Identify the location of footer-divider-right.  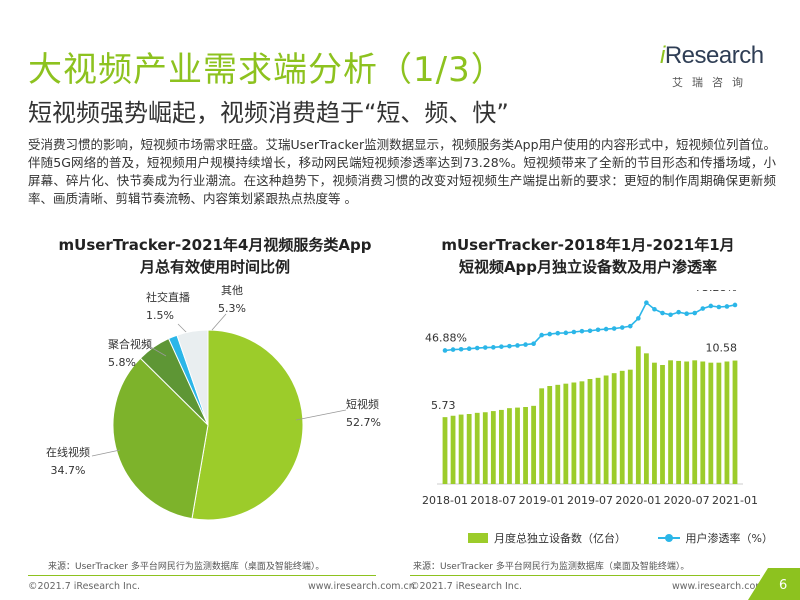
(585, 575).